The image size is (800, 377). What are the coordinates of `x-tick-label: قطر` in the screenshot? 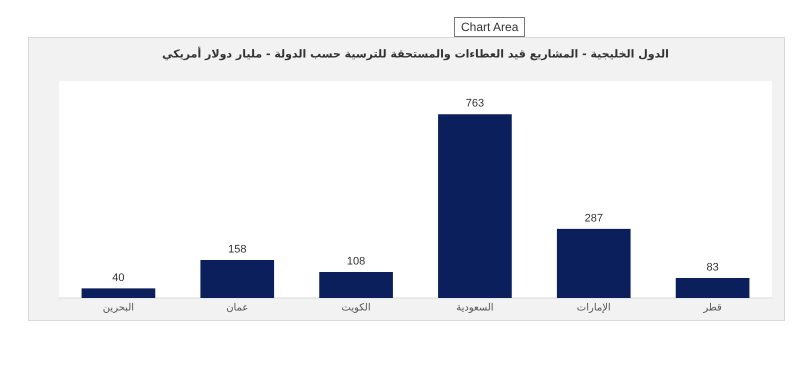 It's located at (712, 308).